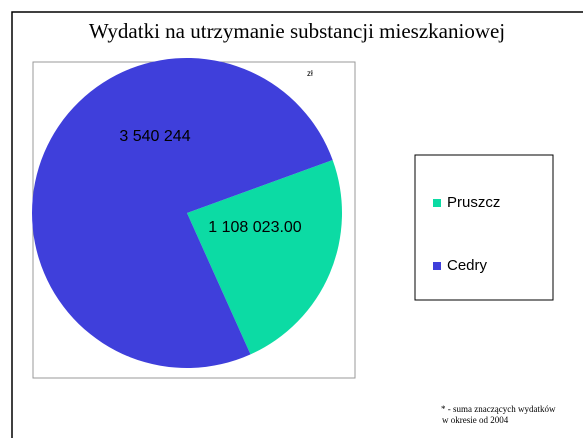 The width and height of the screenshot is (583, 438). What do you see at coordinates (473, 202) in the screenshot?
I see `legend-label: Pruszcz` at bounding box center [473, 202].